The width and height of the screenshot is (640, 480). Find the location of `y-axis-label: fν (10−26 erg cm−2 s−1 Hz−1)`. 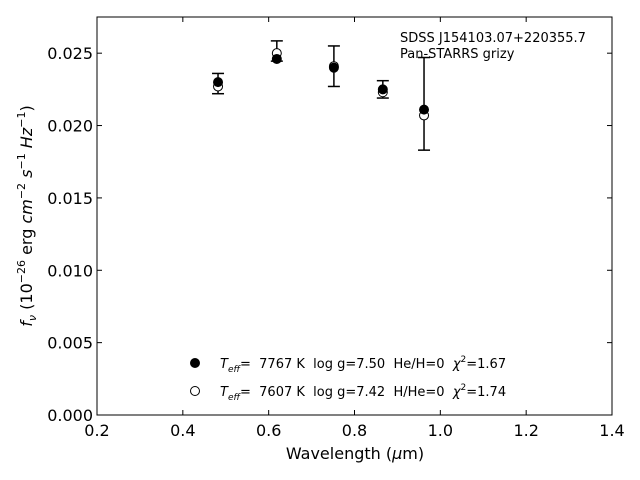

y-axis-label: fν (10−26 erg cm−2 s−1 Hz−1) is located at coordinates (27, 215).